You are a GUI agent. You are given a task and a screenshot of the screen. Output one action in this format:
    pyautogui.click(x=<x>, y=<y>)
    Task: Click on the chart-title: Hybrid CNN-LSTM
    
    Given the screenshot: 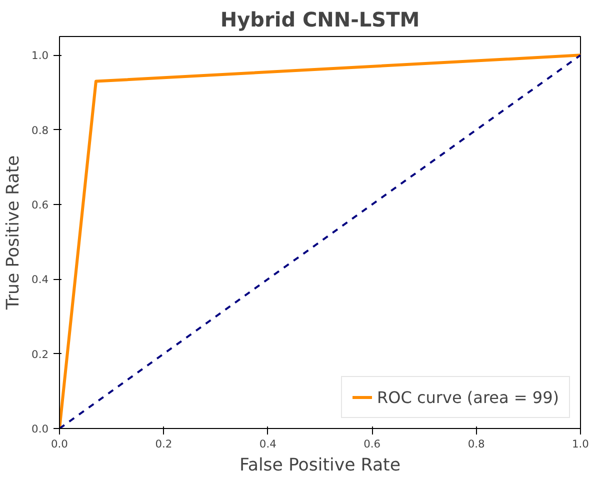 What is the action you would take?
    pyautogui.click(x=320, y=20)
    